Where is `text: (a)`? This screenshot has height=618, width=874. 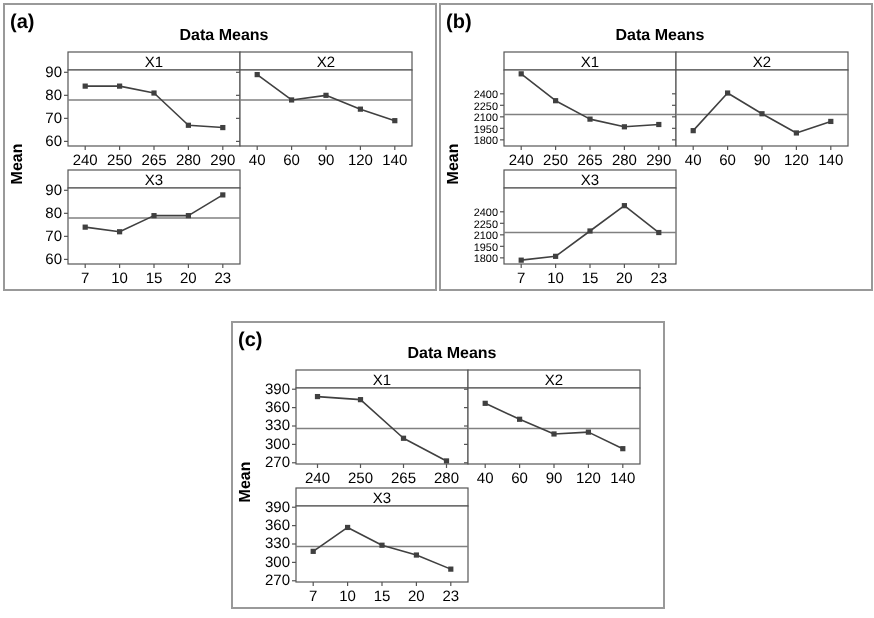 text: (a) is located at coordinates (22, 23).